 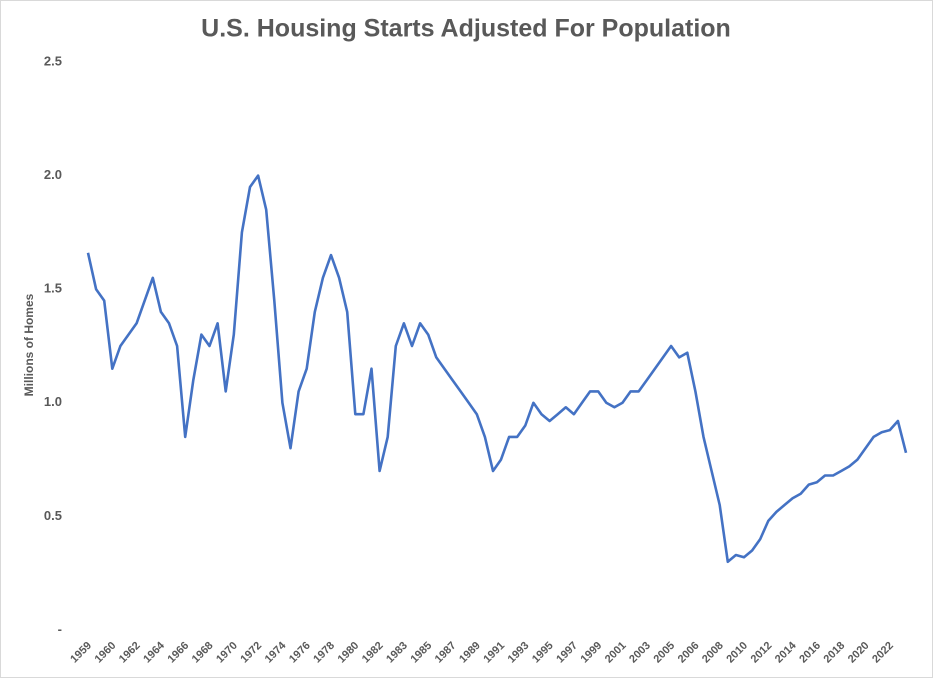 I want to click on y-tick-label: 1.5, so click(x=53, y=288).